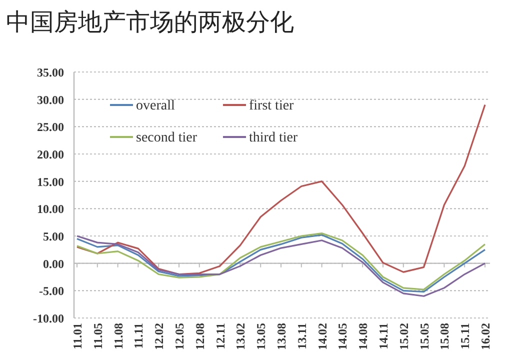 The width and height of the screenshot is (509, 355). Describe the element at coordinates (155, 106) in the screenshot. I see `legend-label: overall` at that location.